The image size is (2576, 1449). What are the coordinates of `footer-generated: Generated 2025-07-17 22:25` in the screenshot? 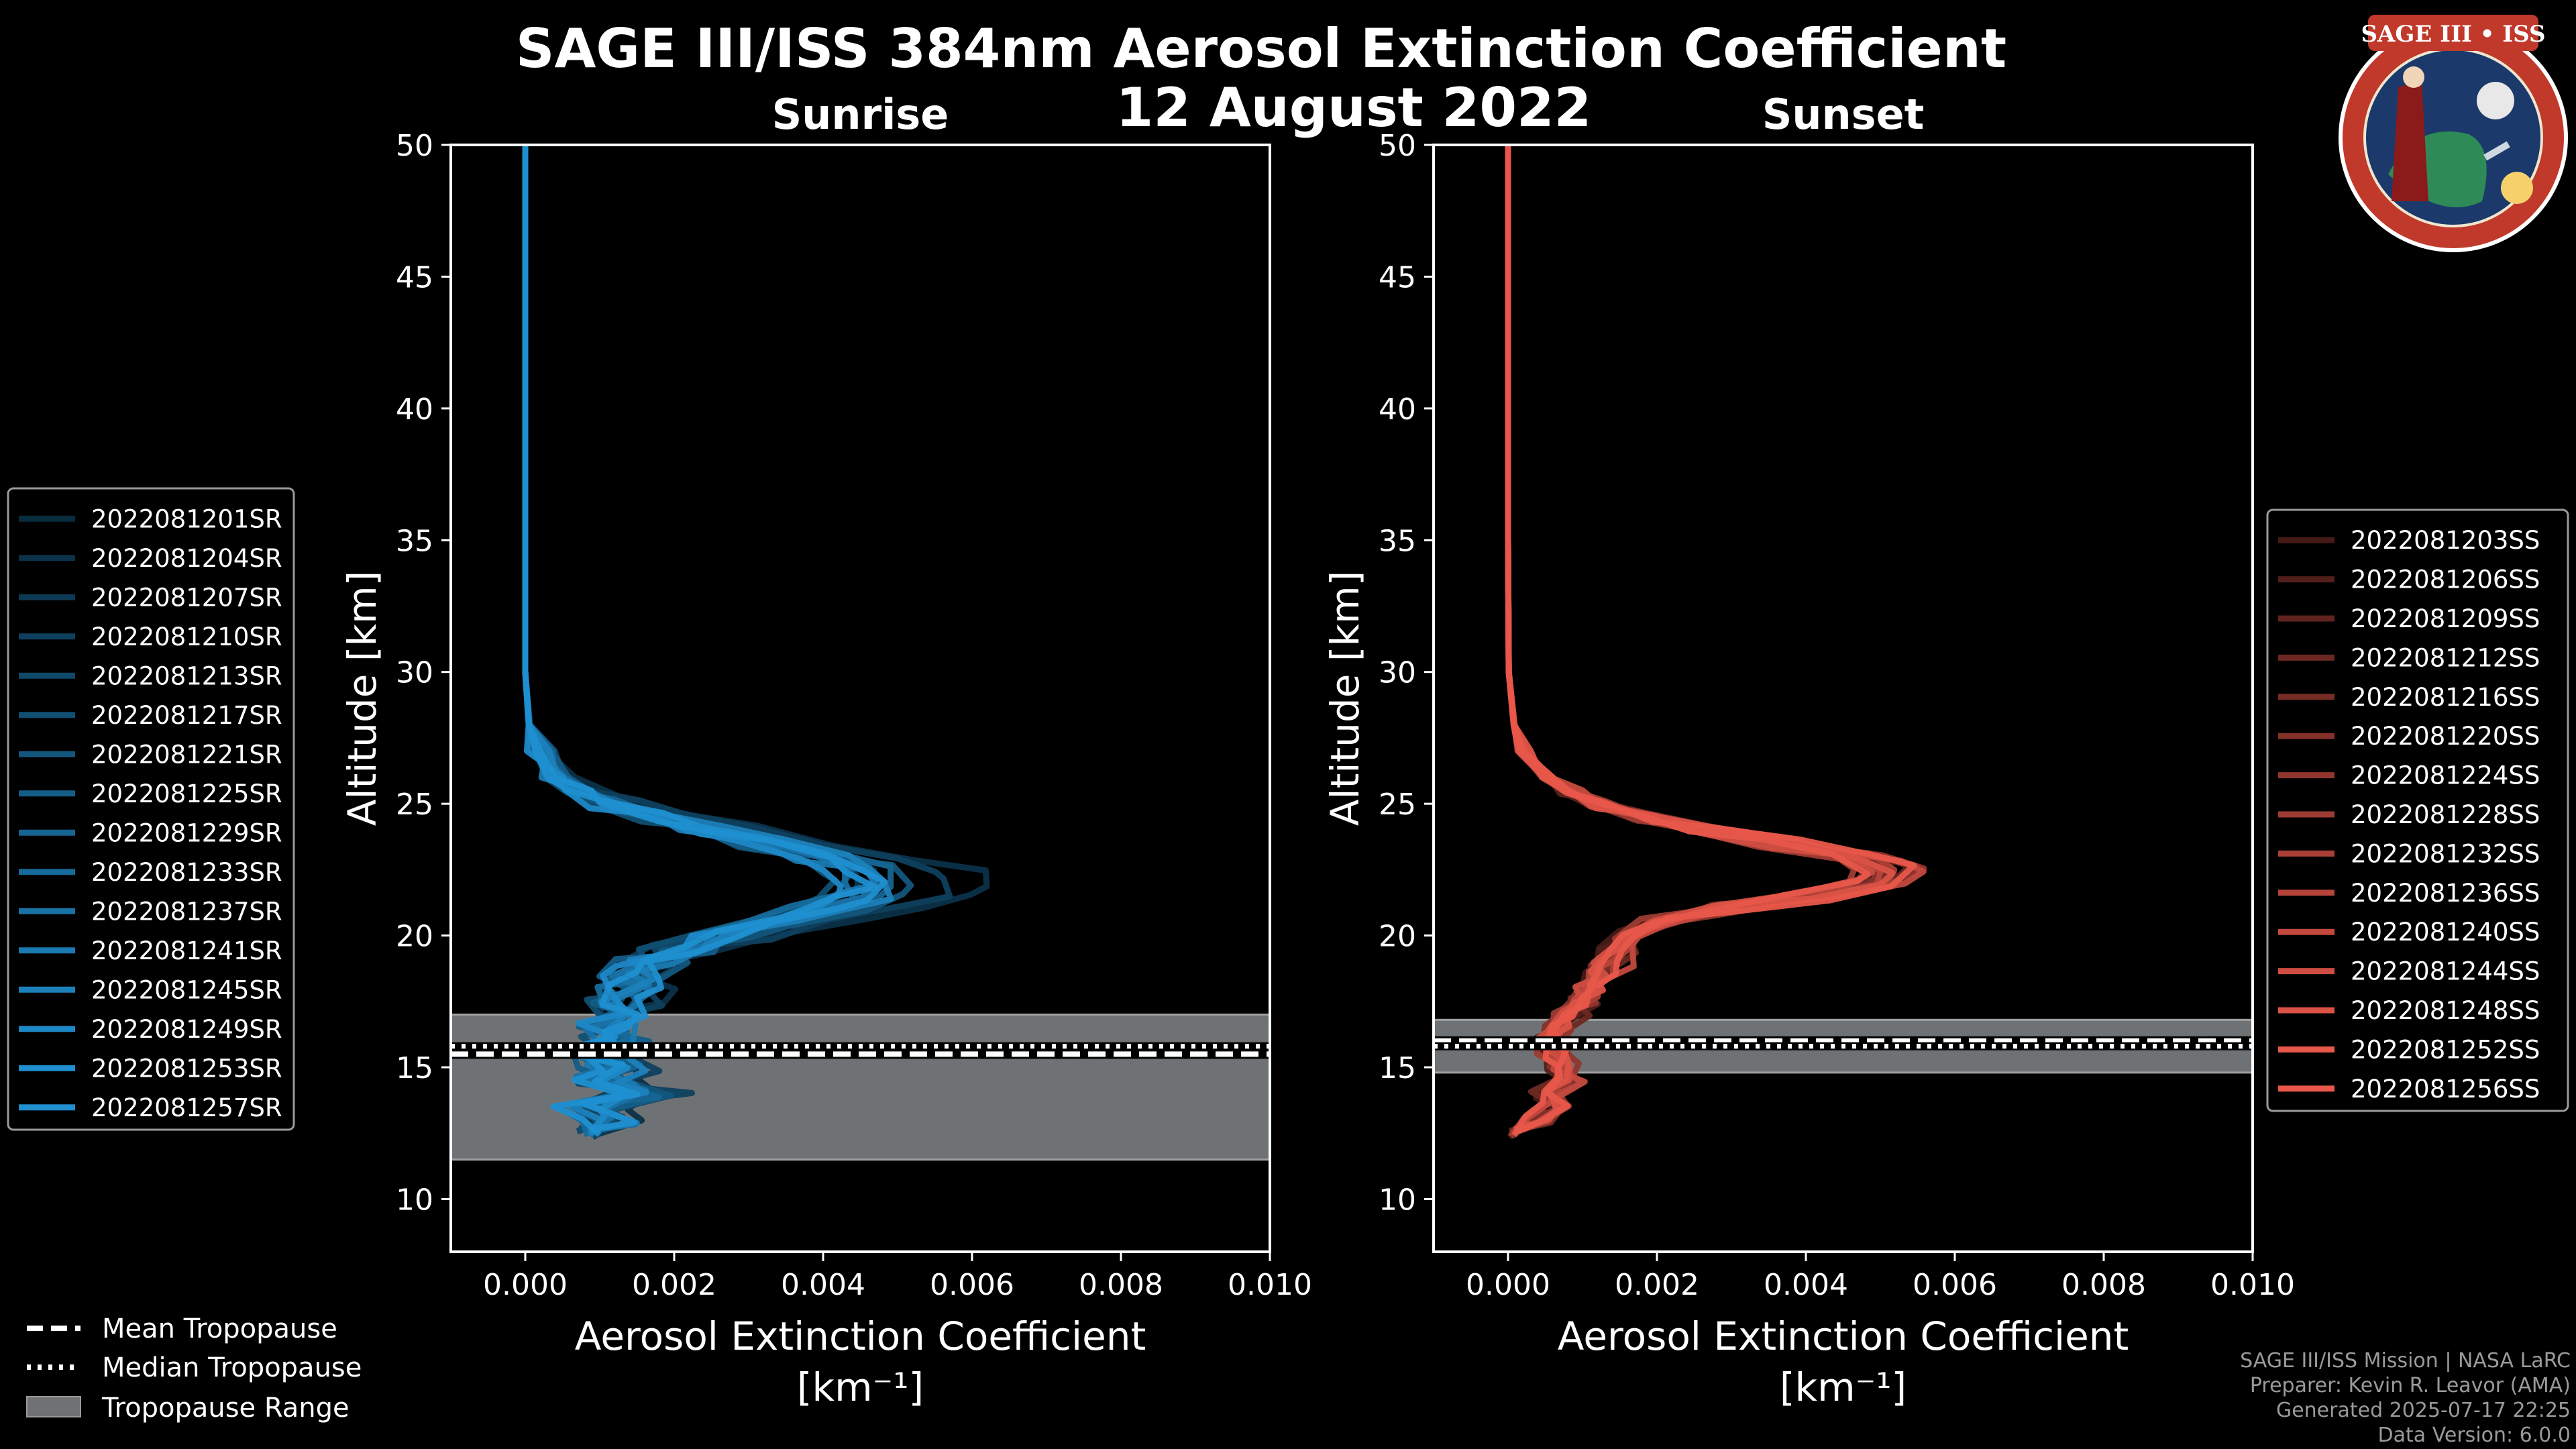 It's located at (2423, 1410).